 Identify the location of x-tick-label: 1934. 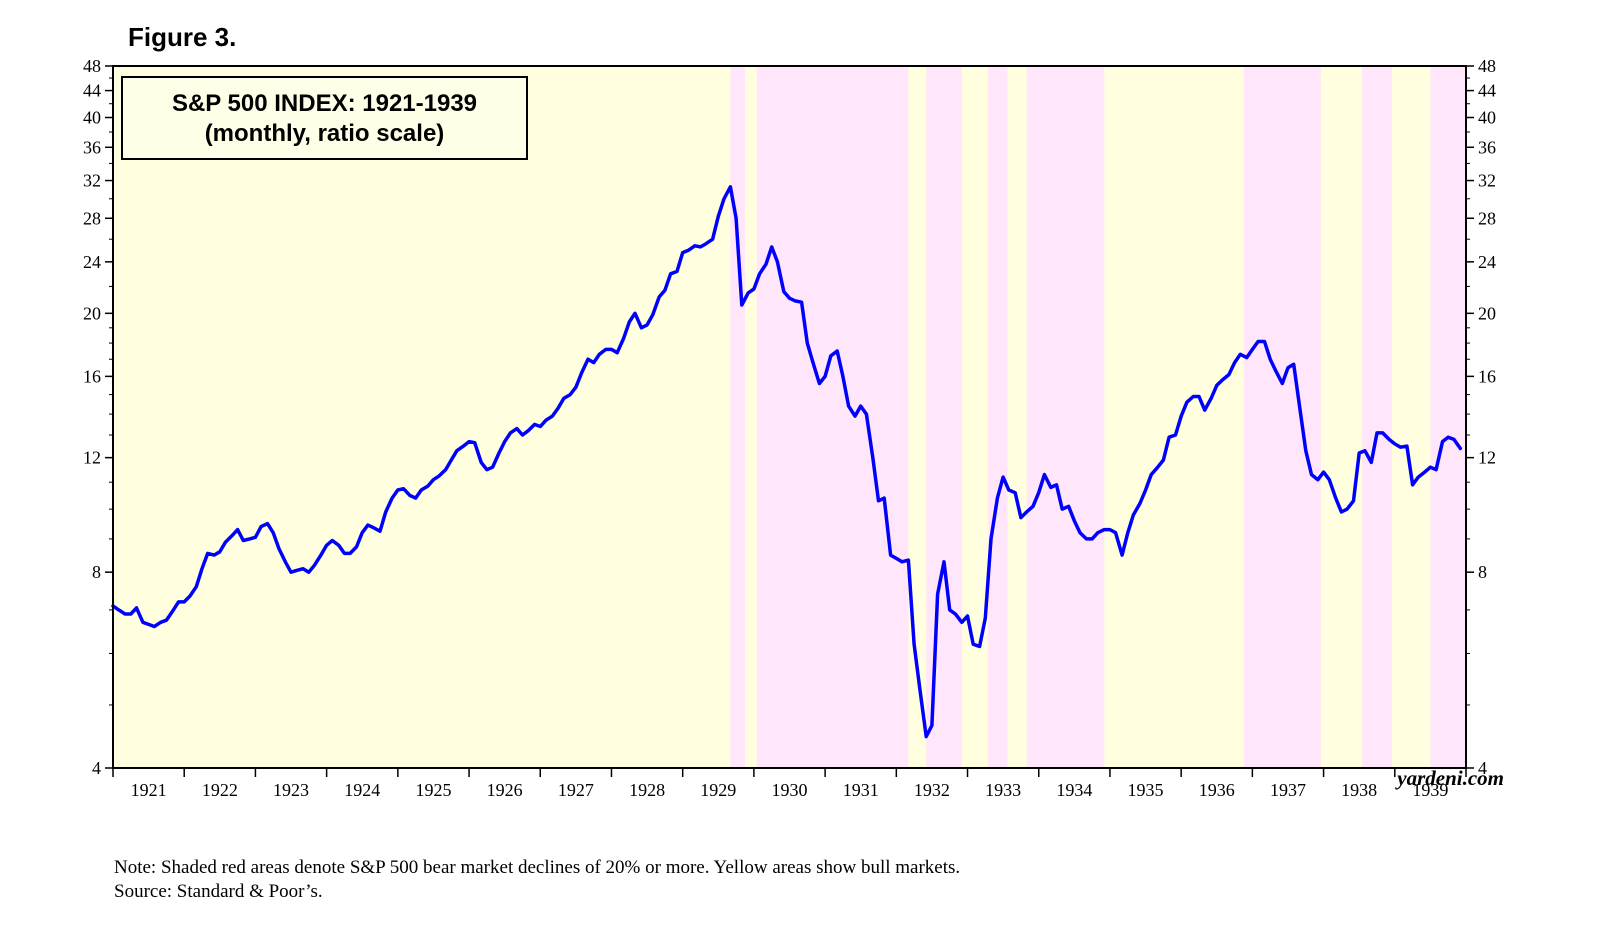
(1074, 790).